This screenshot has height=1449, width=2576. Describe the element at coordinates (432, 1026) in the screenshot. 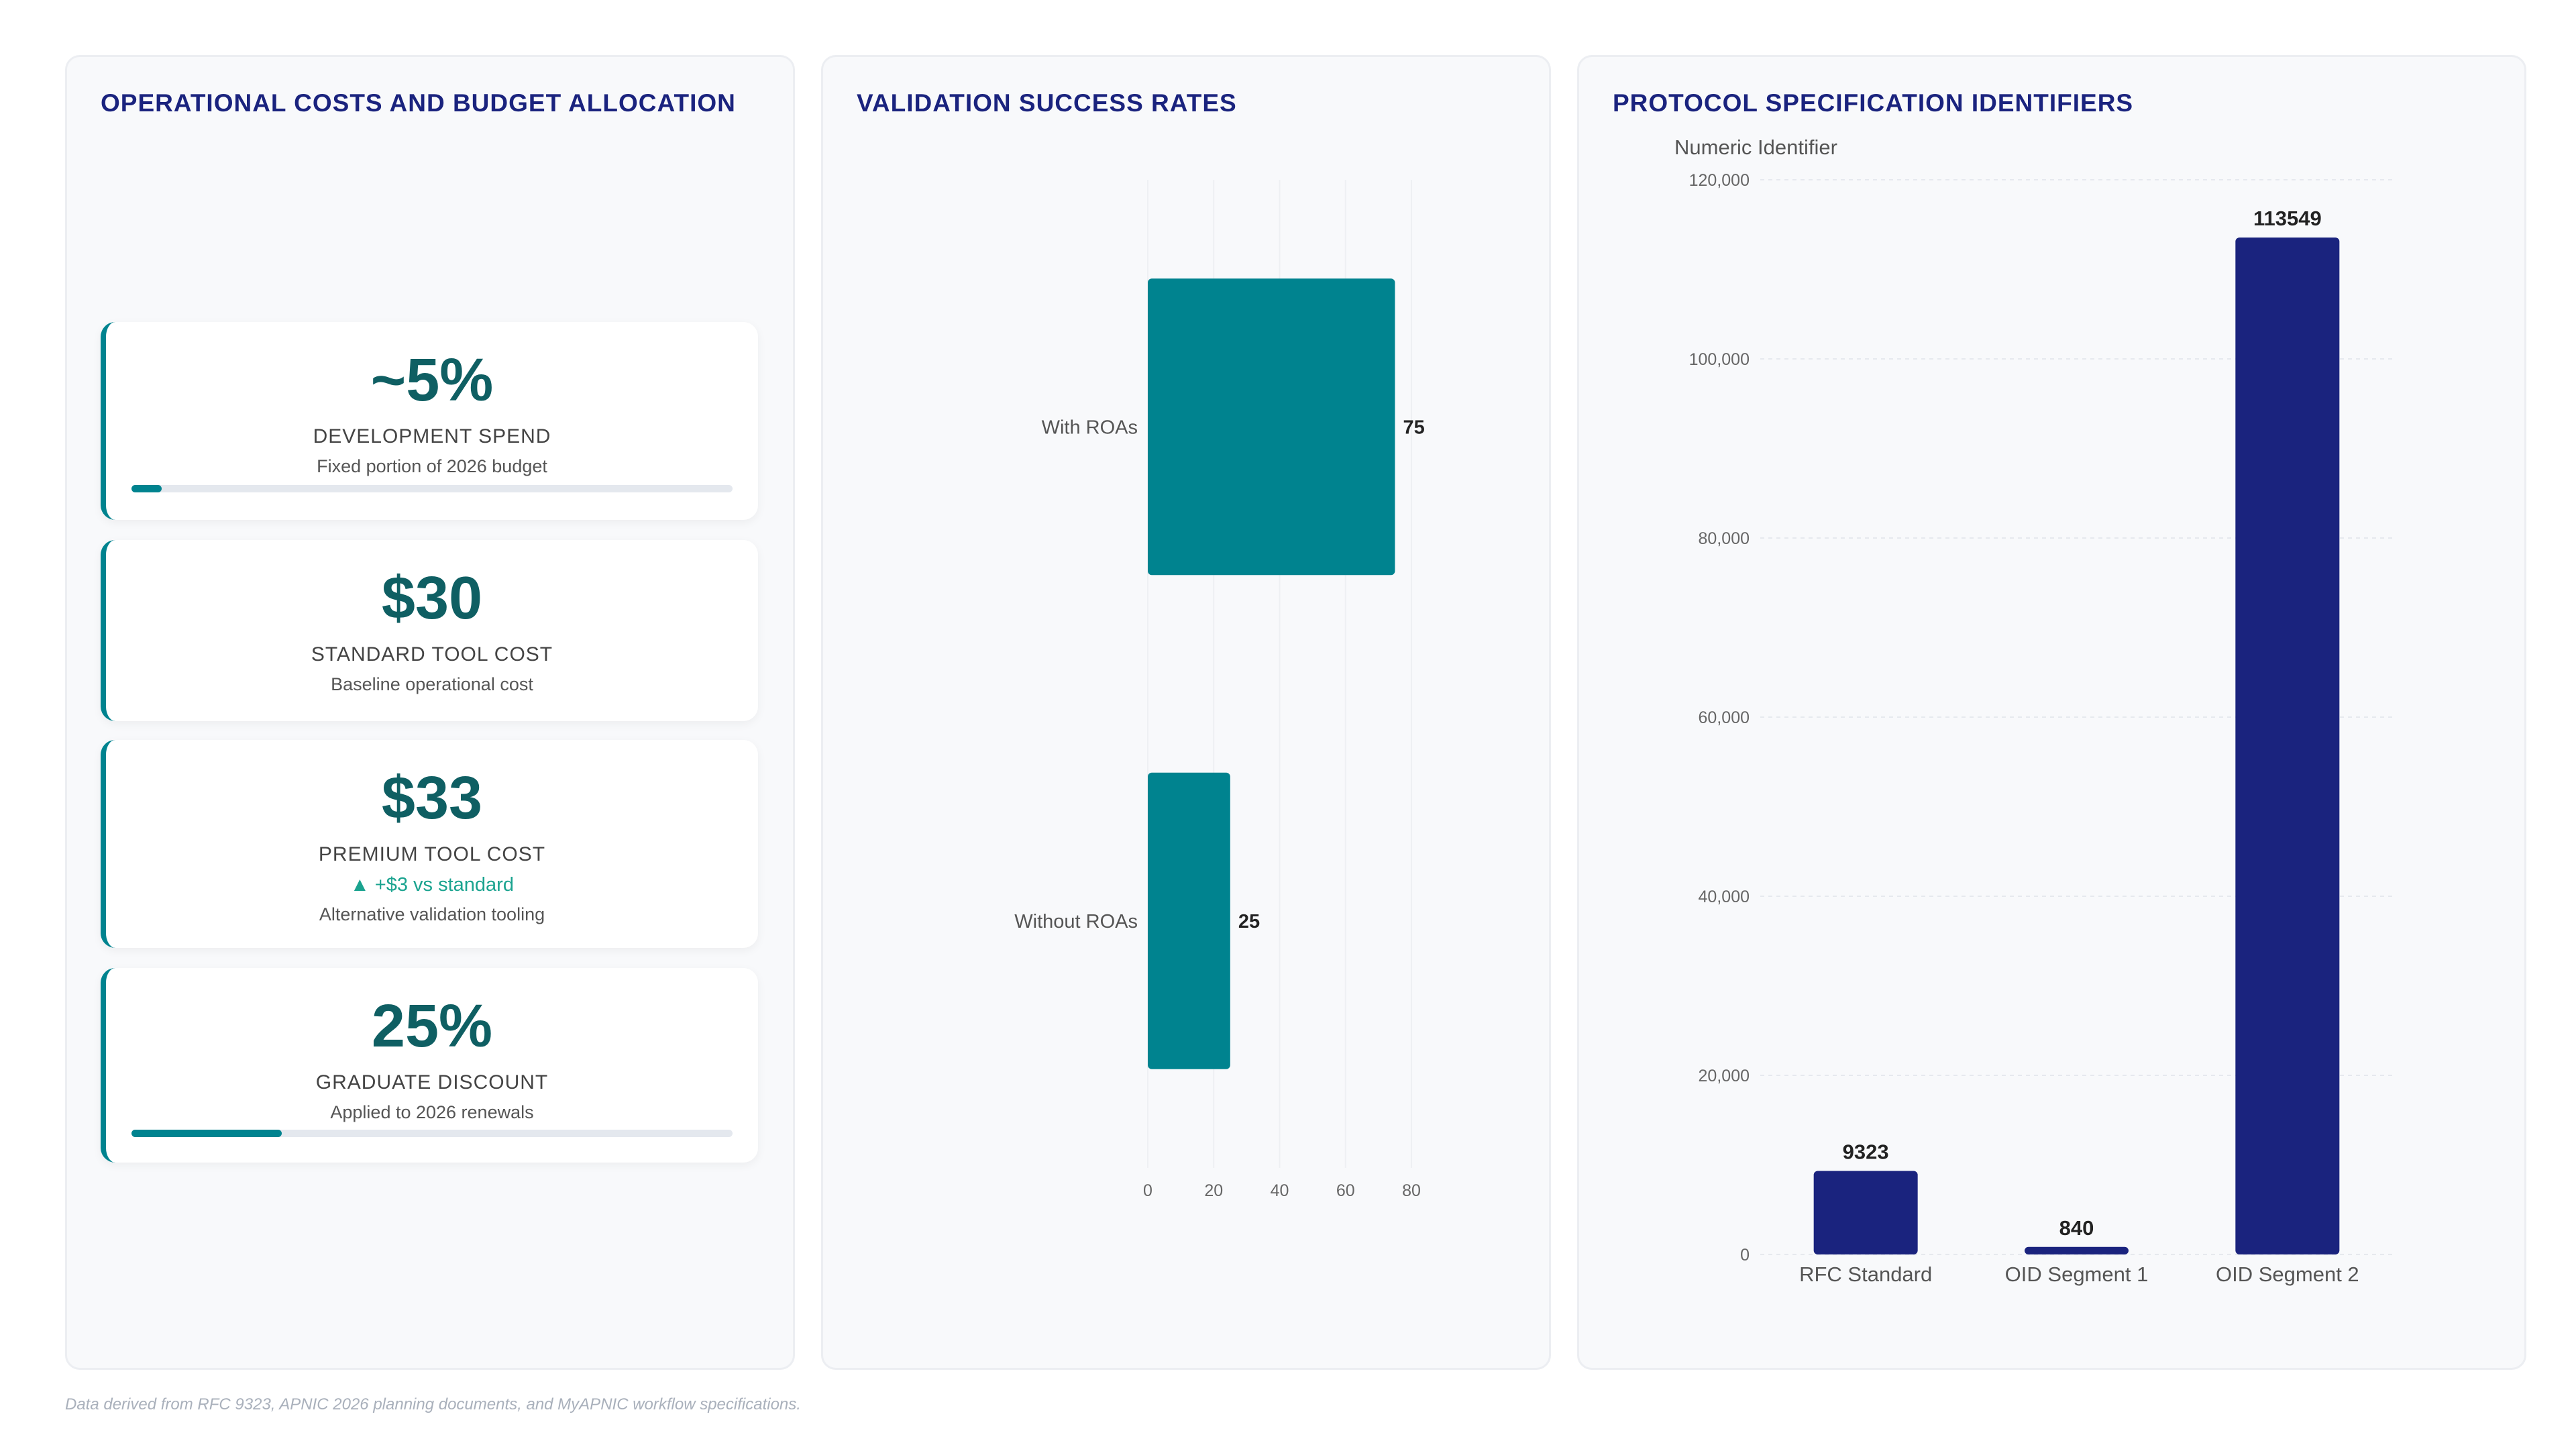

I see `kpi-value: 25%` at that location.